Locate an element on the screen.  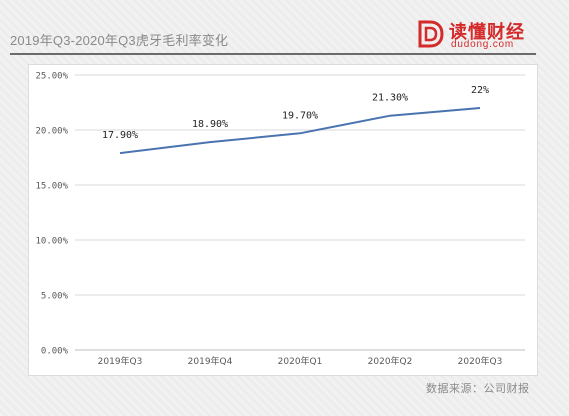
header-divider is located at coordinates (273, 54).